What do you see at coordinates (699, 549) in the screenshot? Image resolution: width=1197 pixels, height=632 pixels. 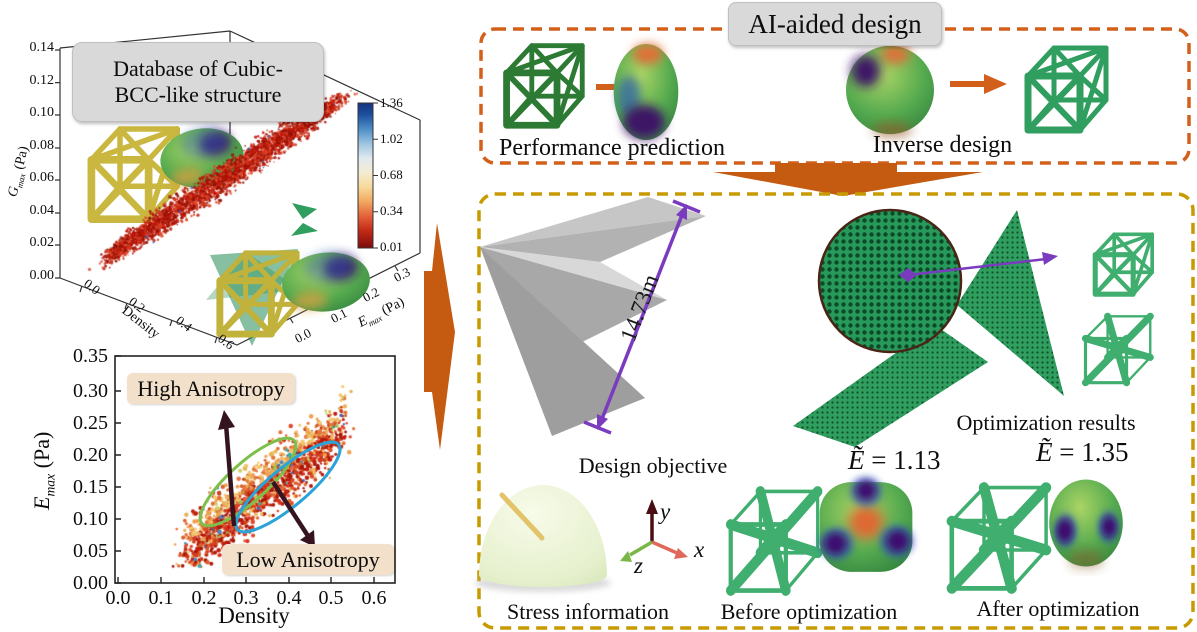 I see `x-axis-triad-label: x` at bounding box center [699, 549].